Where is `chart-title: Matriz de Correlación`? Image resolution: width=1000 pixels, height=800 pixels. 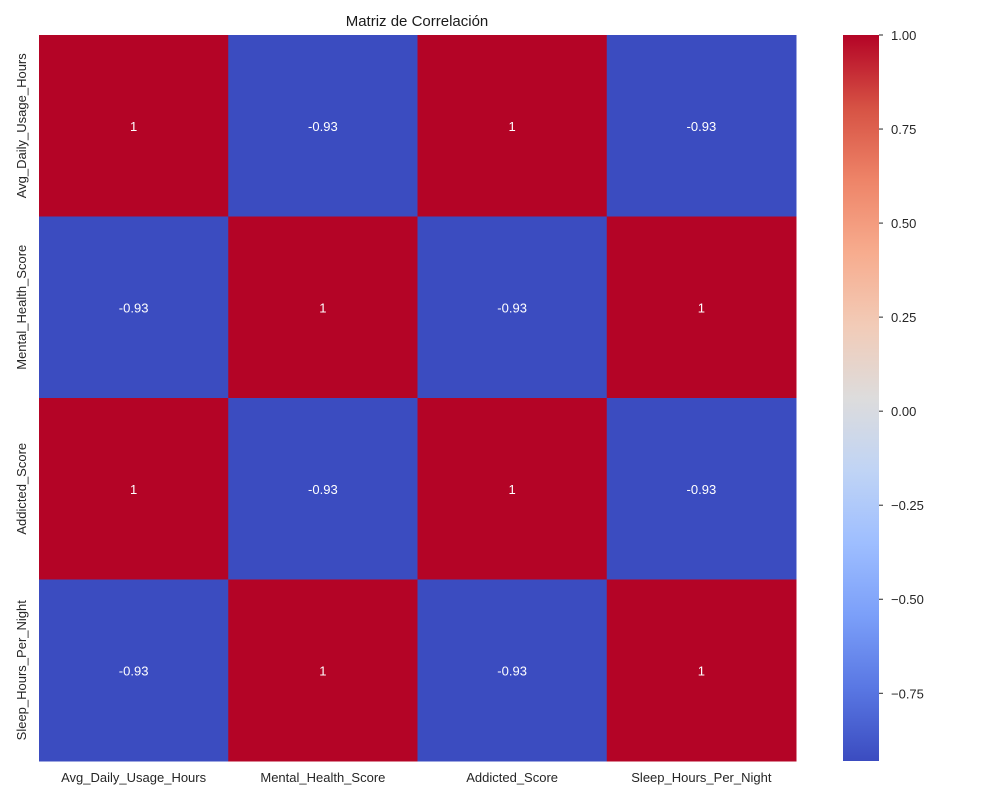 chart-title: Matriz de Correlación is located at coordinates (417, 21).